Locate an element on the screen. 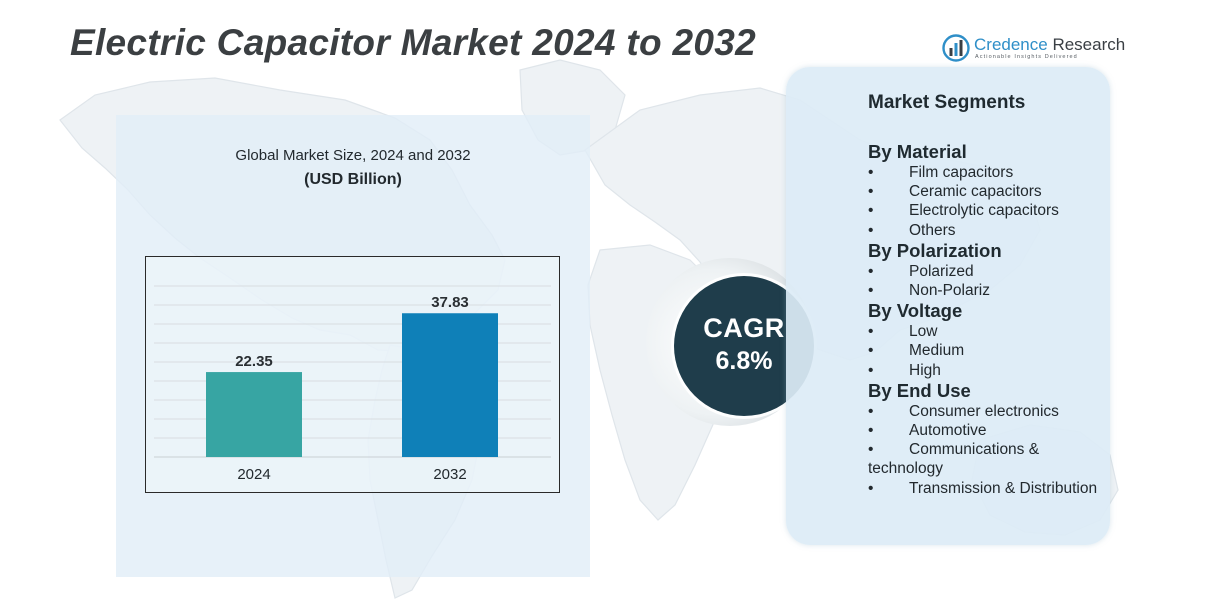 This screenshot has height=606, width=1232. list-item-text: Medium is located at coordinates (937, 351).